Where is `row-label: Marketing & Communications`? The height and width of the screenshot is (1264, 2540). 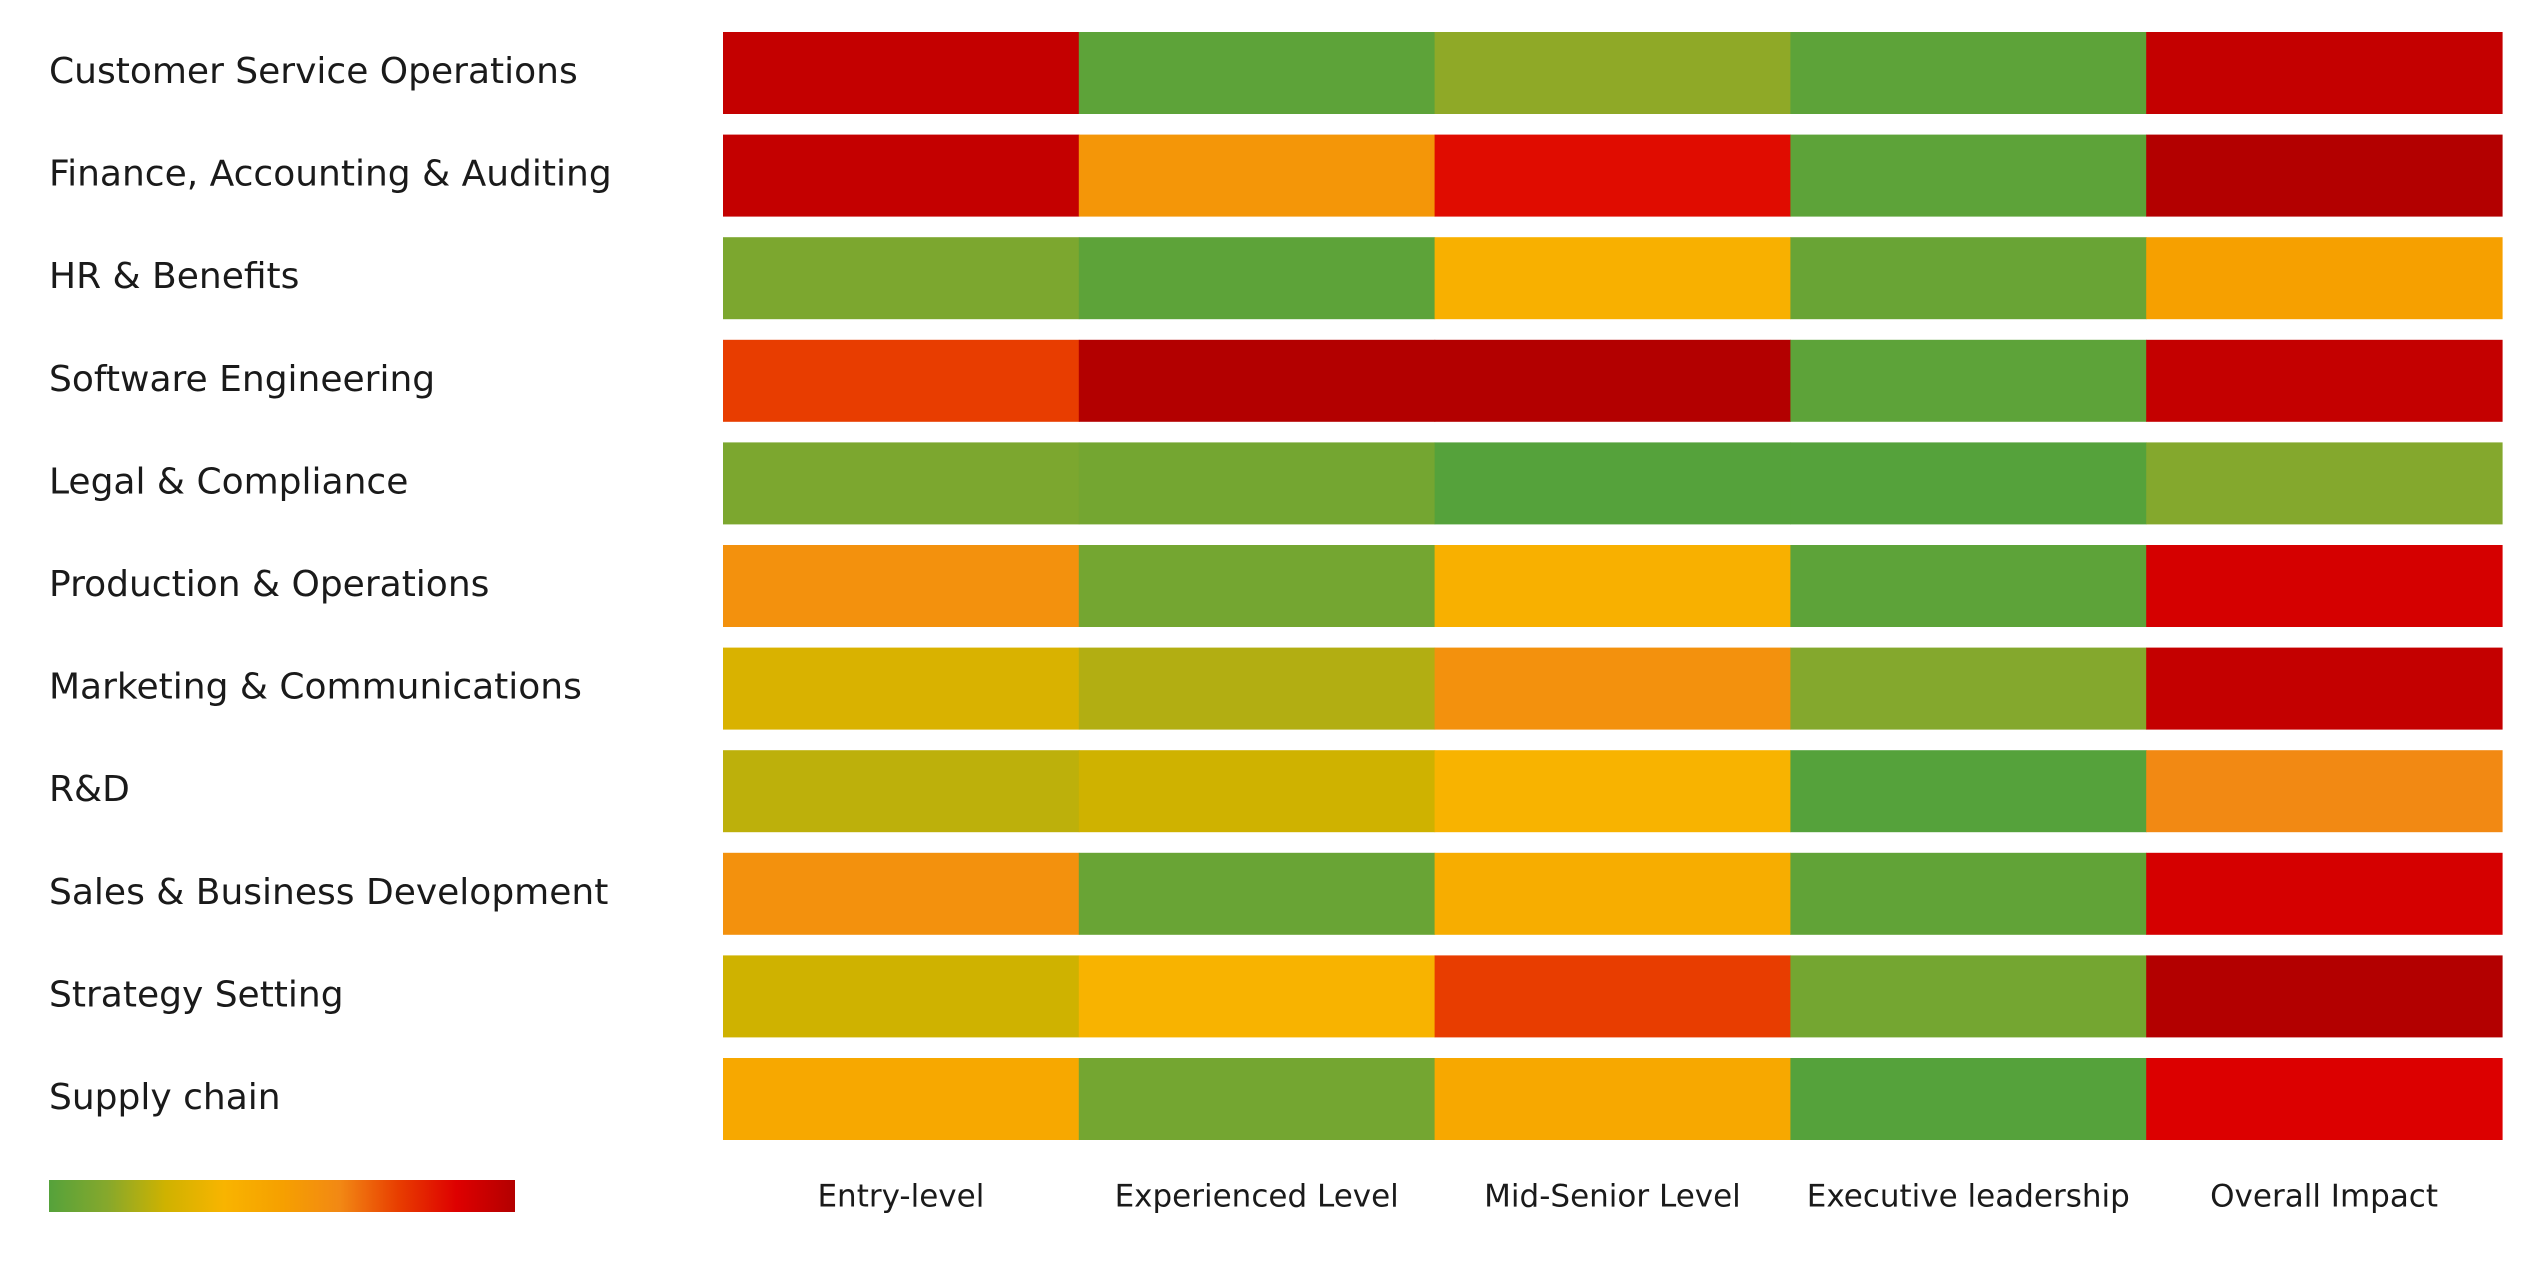 row-label: Marketing & Communications is located at coordinates (315, 687).